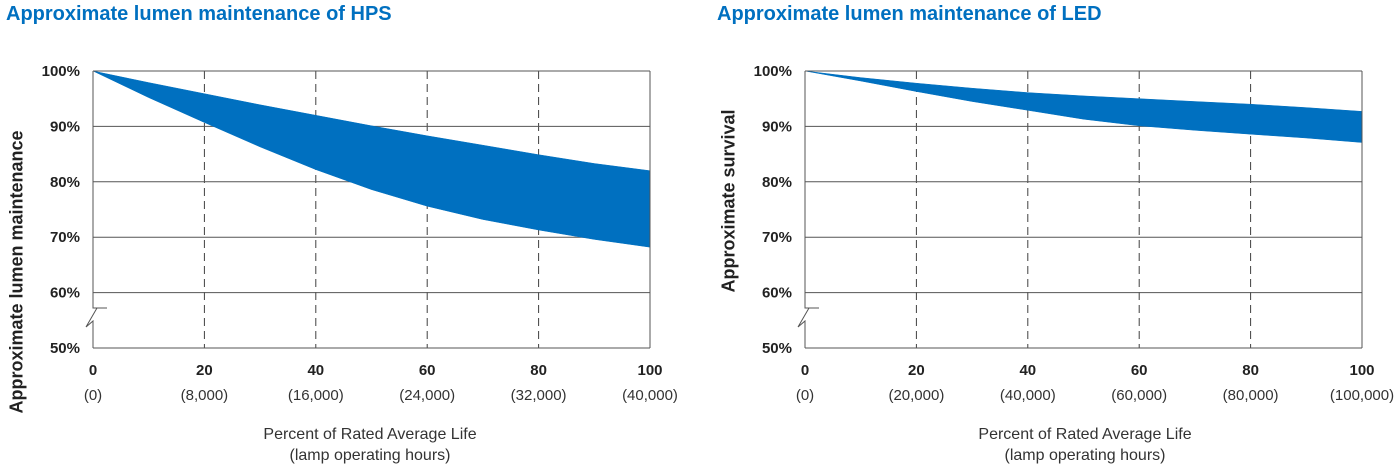 The width and height of the screenshot is (1400, 474). I want to click on x-tick-sublabel: (100,000), so click(1362, 395).